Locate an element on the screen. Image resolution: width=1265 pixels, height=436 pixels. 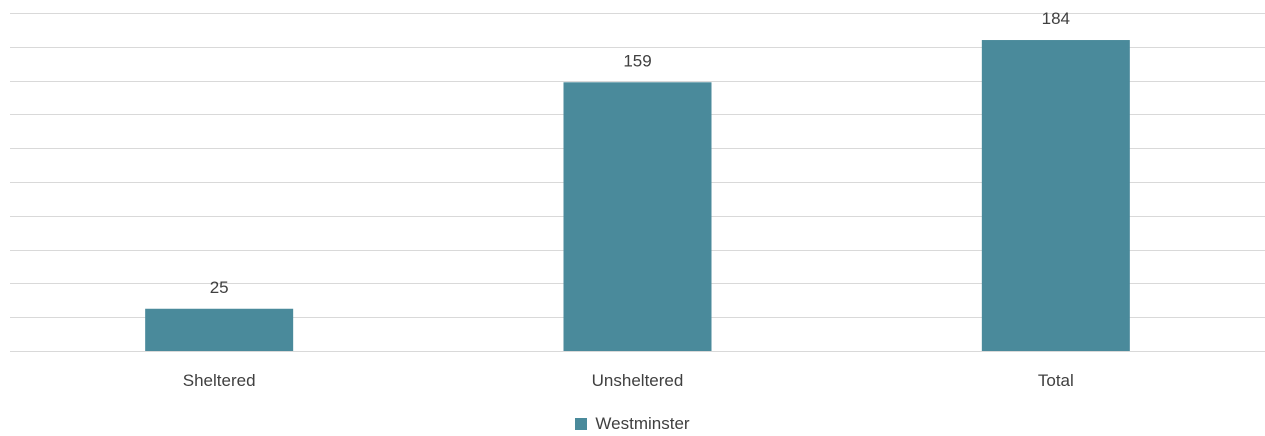
bar-unsheltered is located at coordinates (637, 216).